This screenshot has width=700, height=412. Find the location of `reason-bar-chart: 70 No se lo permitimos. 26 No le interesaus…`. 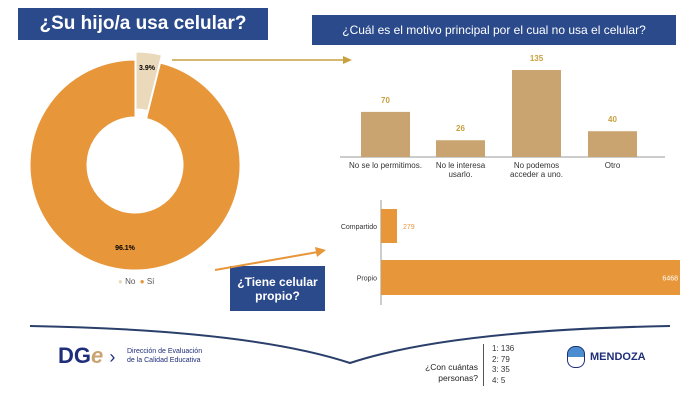

reason-bar-chart: 70 No se lo permitimos. 26 No le interesaus… is located at coordinates (502, 116).